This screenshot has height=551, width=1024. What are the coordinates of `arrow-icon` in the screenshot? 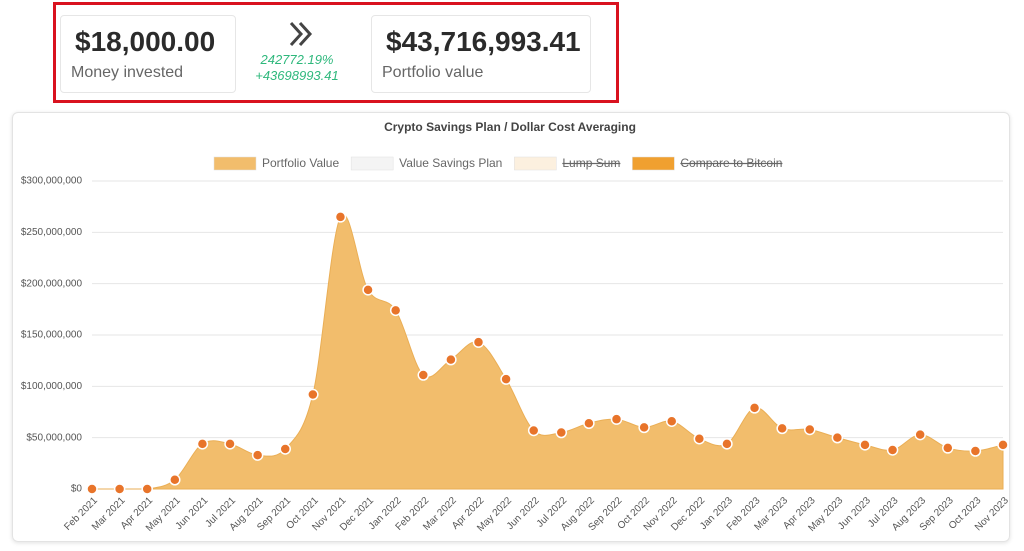 It's located at (301, 34).